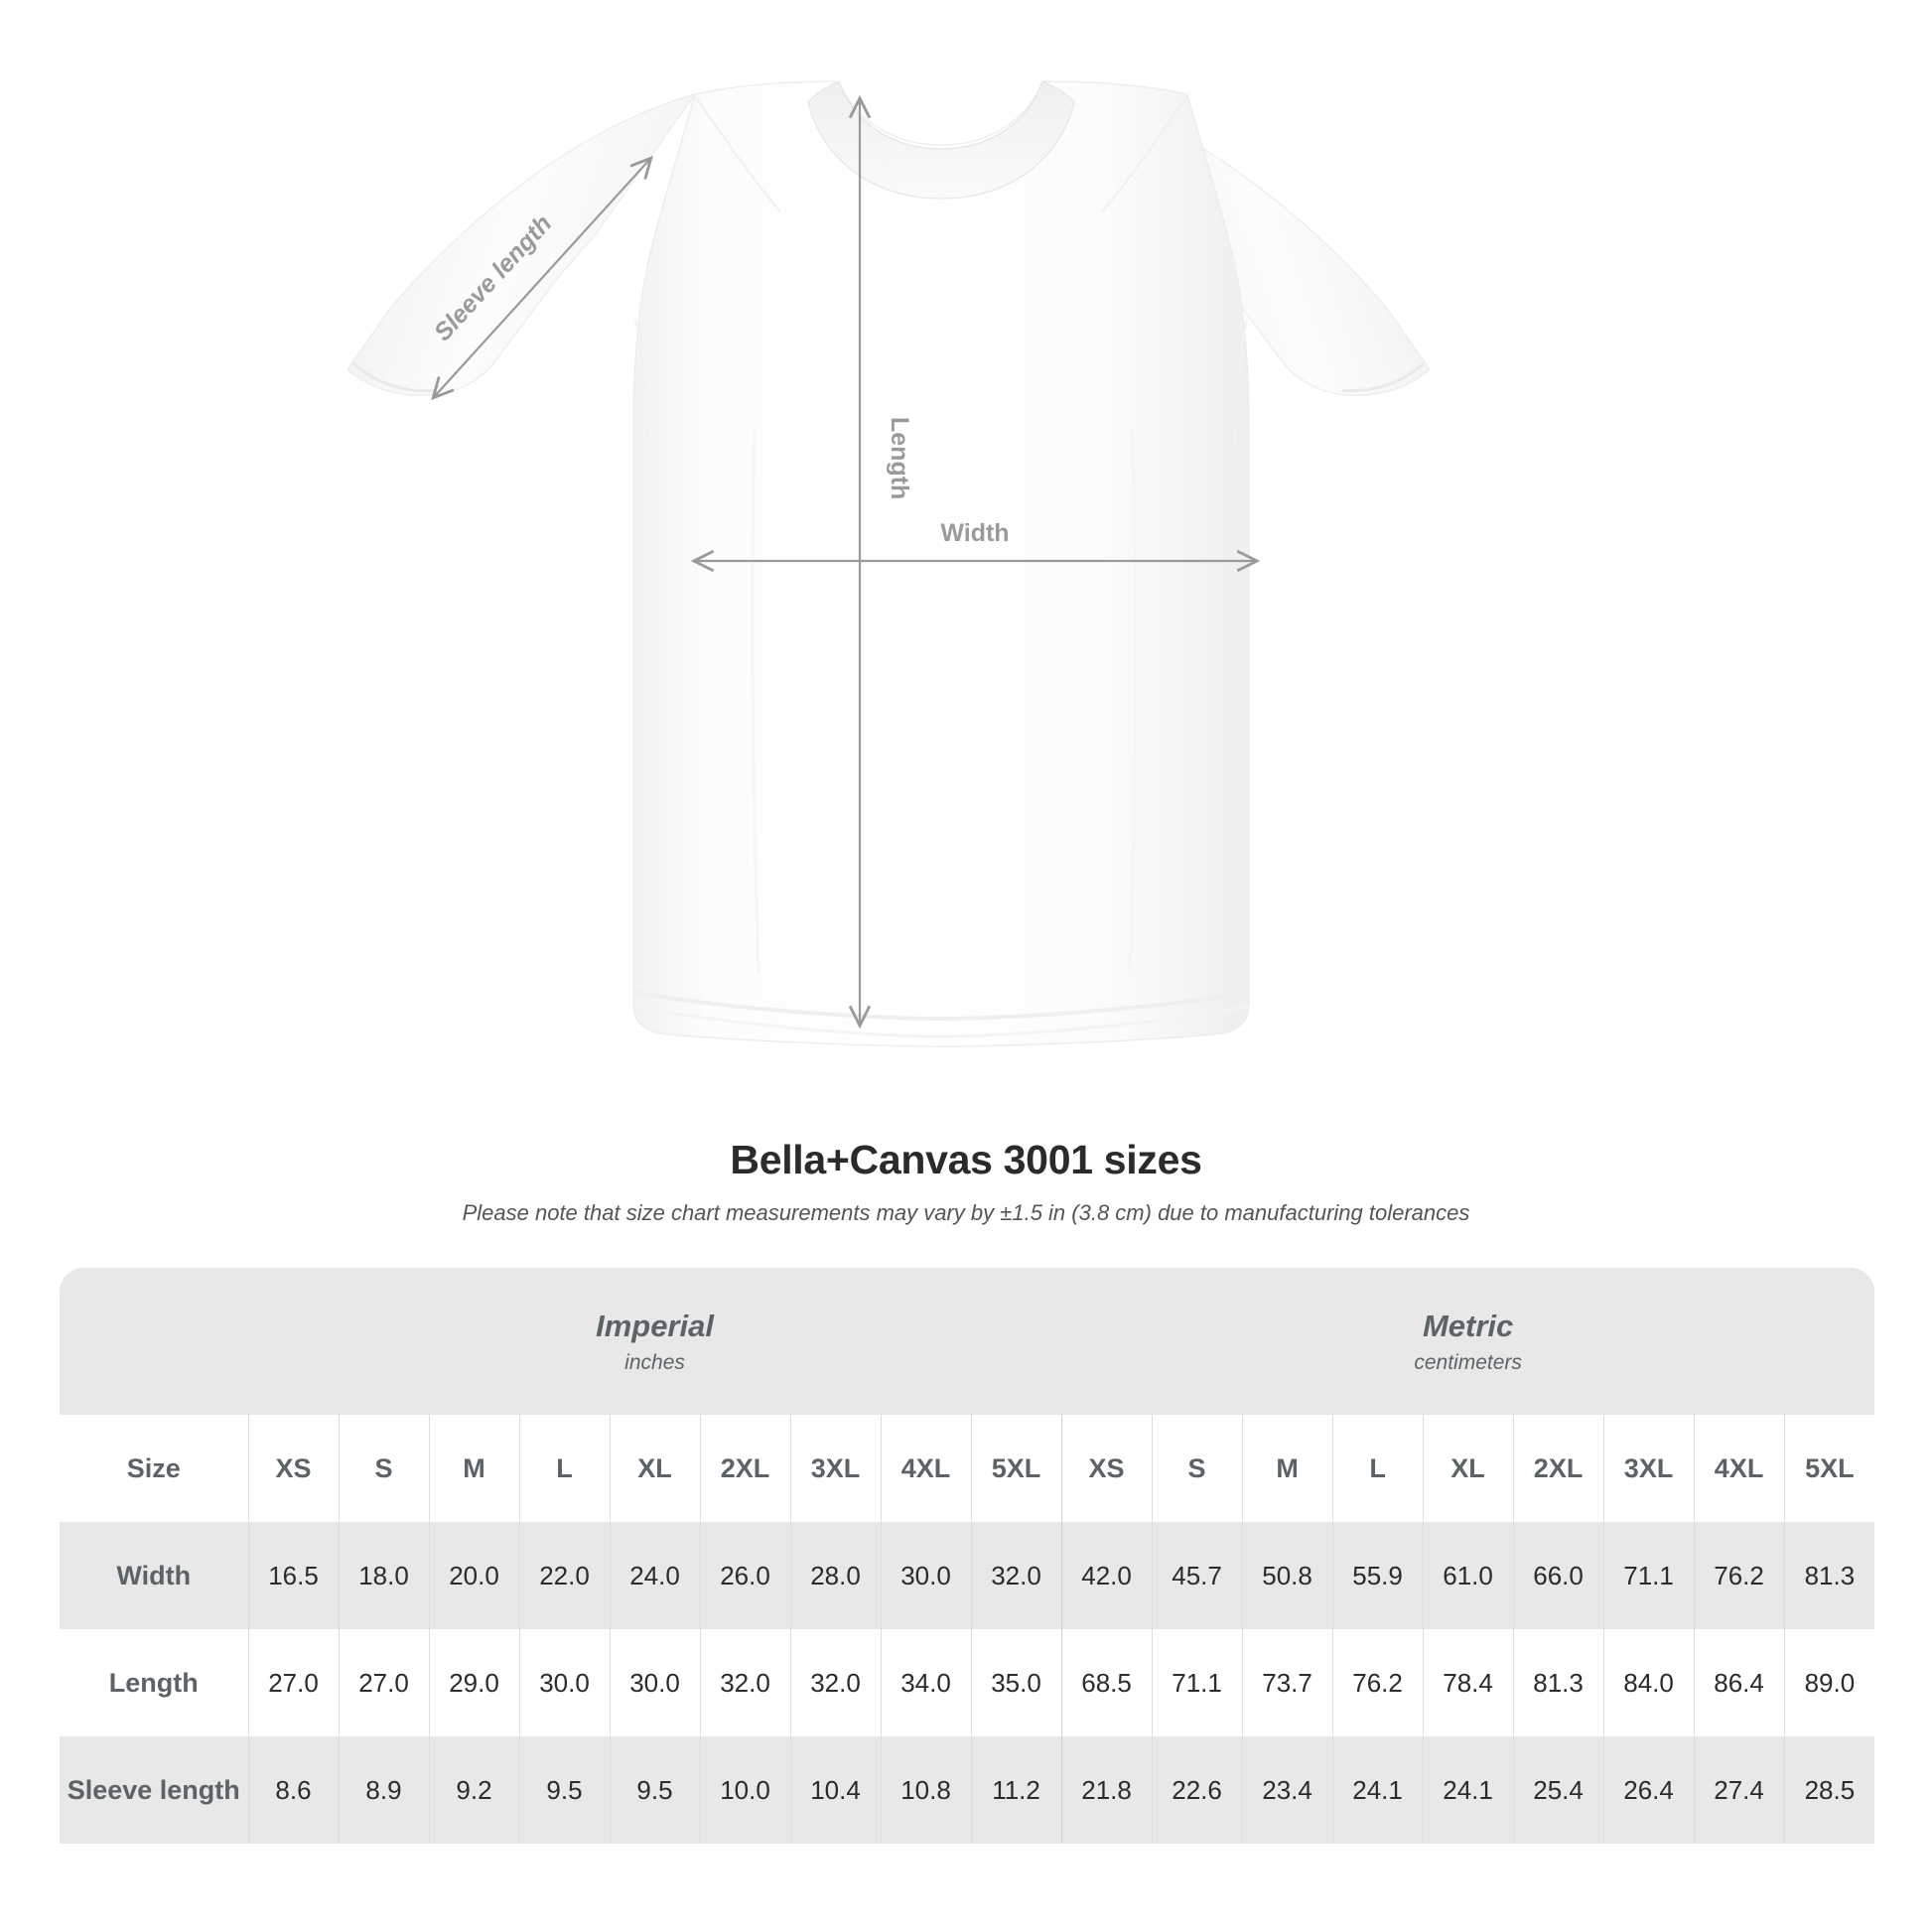 Image resolution: width=1932 pixels, height=1932 pixels. I want to click on cell-value: 16.5, so click(294, 1575).